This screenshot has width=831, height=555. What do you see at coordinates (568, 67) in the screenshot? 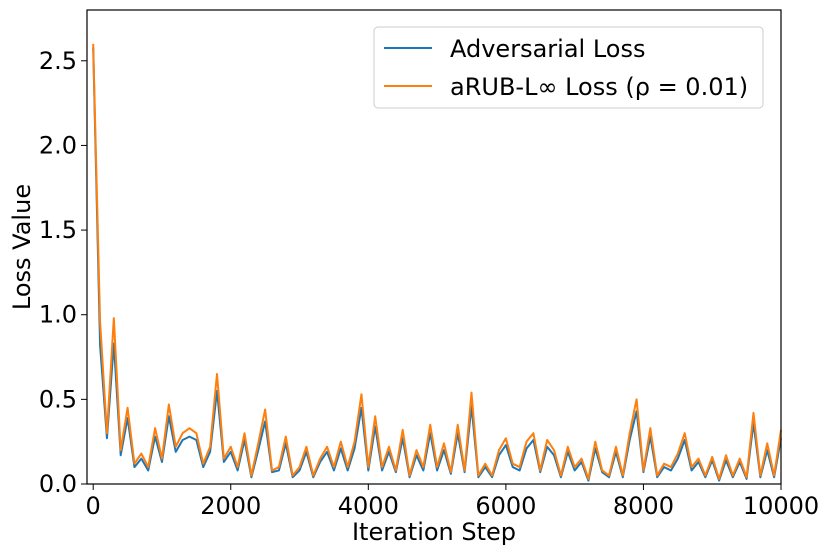
I see `legend-box` at bounding box center [568, 67].